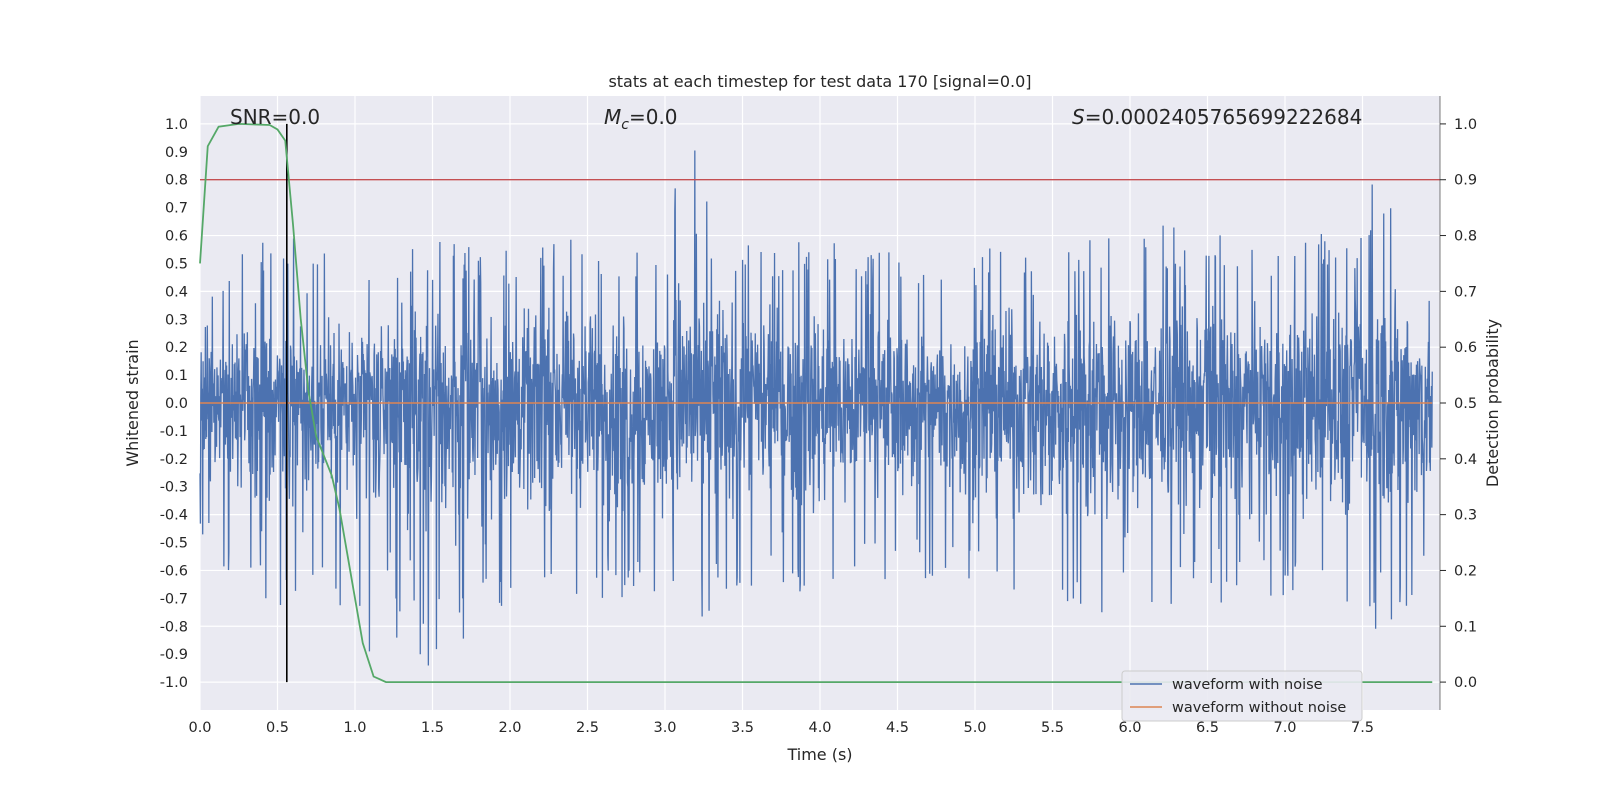 This screenshot has width=1600, height=800. I want to click on mc-symbol: M, so click(612, 117).